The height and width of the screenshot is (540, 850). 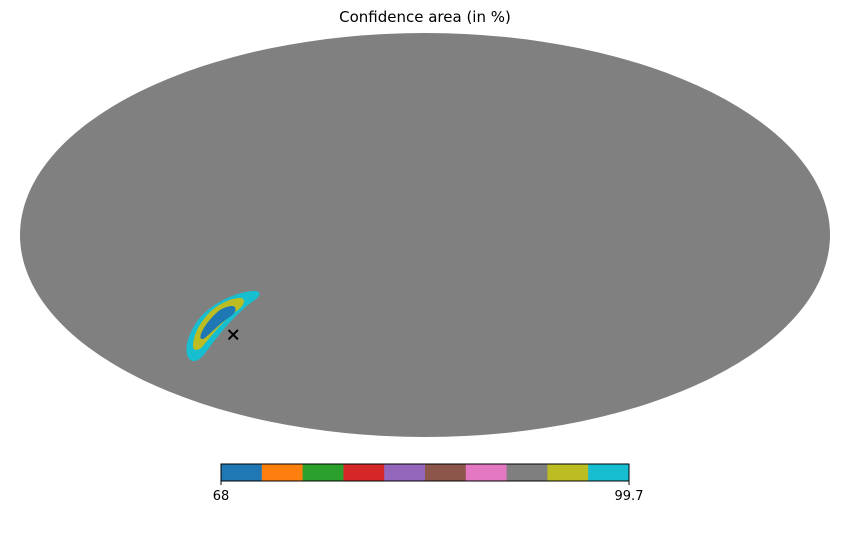 I want to click on colorbar, so click(x=425, y=474).